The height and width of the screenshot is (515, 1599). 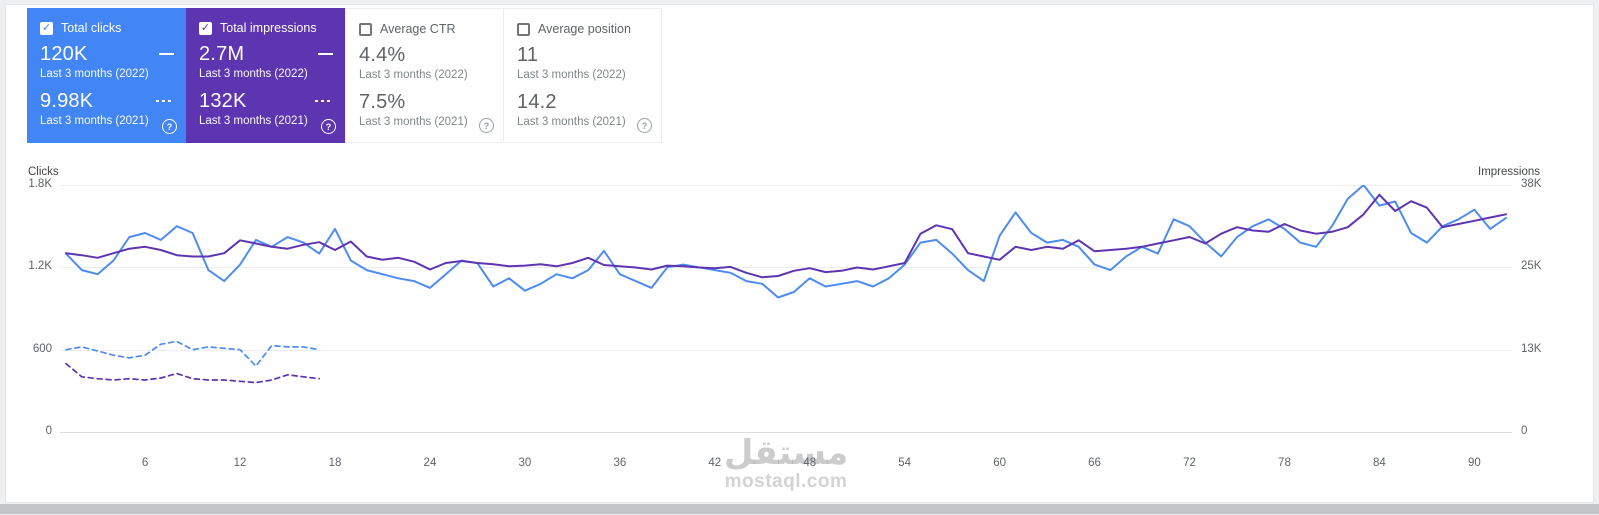 I want to click on value-row-2021: 9.98K, so click(x=106, y=101).